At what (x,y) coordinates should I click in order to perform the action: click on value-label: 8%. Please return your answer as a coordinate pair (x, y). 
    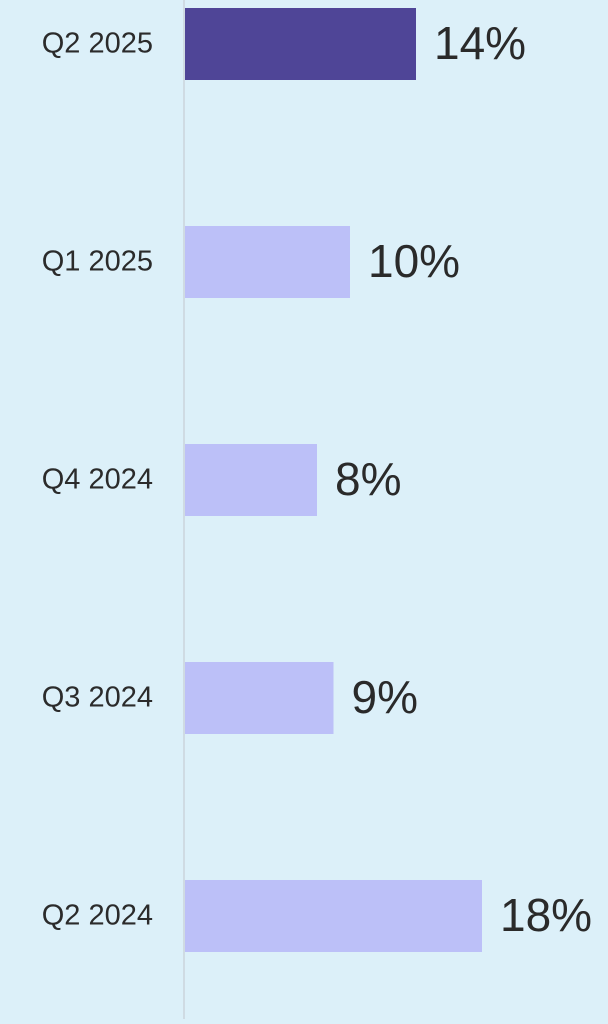
    Looking at the image, I should click on (368, 479).